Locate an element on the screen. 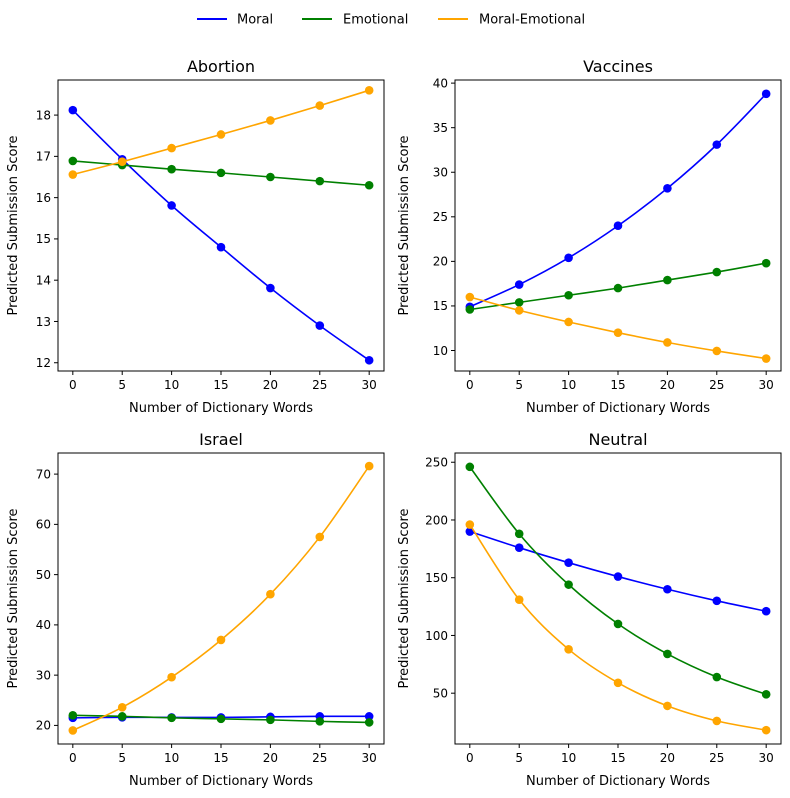 This screenshot has height=798, width=790. legend-entry-moral-emotional: Moral-Emotional is located at coordinates (511, 20).